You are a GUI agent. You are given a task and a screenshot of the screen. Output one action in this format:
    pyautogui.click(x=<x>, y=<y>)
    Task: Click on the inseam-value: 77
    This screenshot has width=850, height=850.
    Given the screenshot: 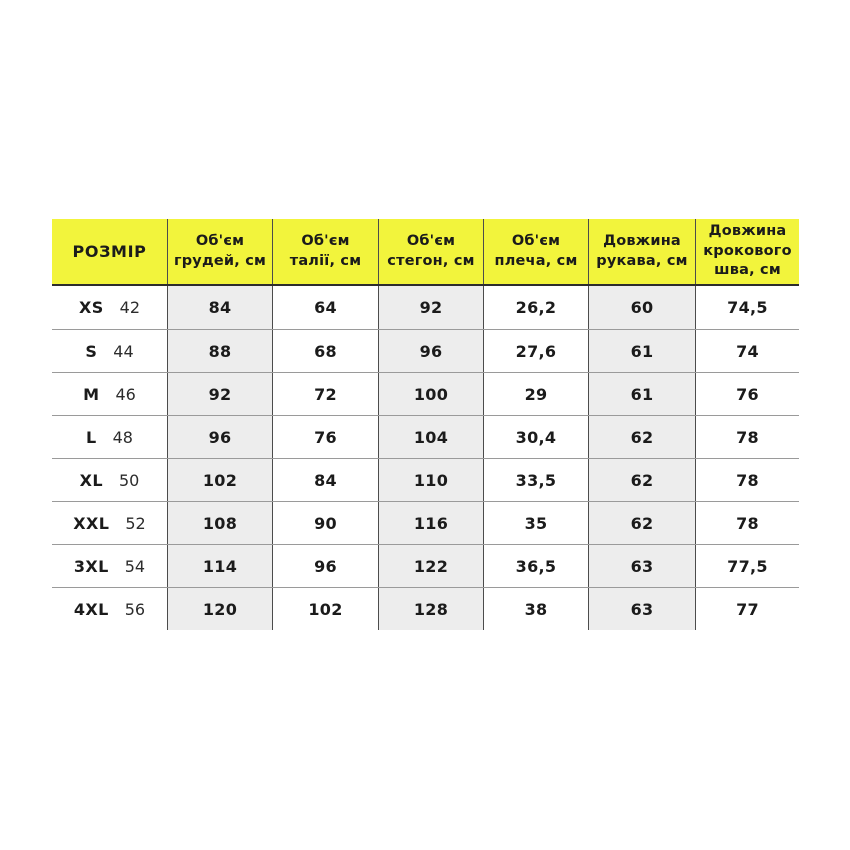 What is the action you would take?
    pyautogui.click(x=747, y=609)
    